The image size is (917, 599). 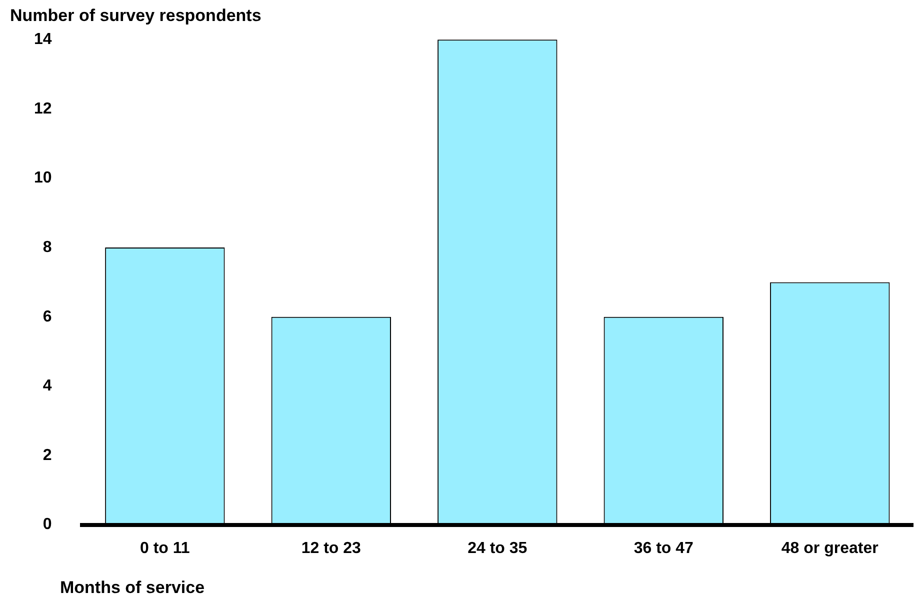 I want to click on y-tick-label: 14, so click(x=43, y=39).